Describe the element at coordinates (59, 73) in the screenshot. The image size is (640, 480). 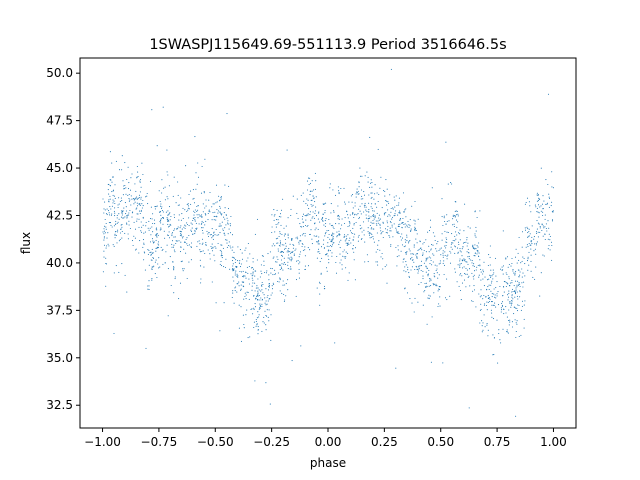
I see `y-tick-label: 50.0` at that location.